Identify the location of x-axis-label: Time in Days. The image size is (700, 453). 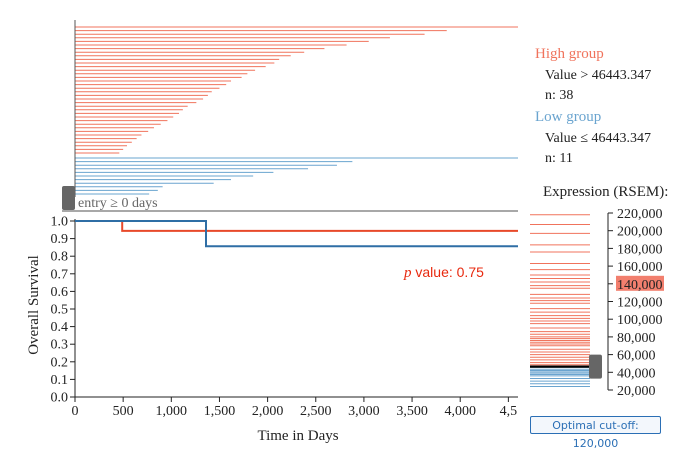
(297, 436).